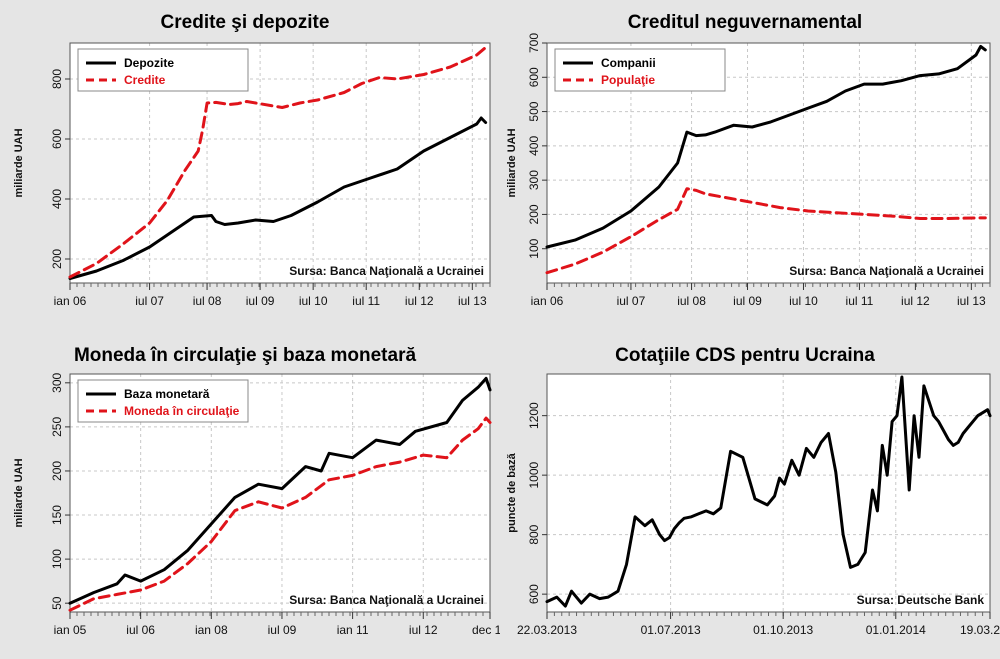 Image resolution: width=1000 pixels, height=659 pixels. What do you see at coordinates (745, 355) in the screenshot?
I see `chart-title: Cotaţiile CDS pentru Ucraina` at bounding box center [745, 355].